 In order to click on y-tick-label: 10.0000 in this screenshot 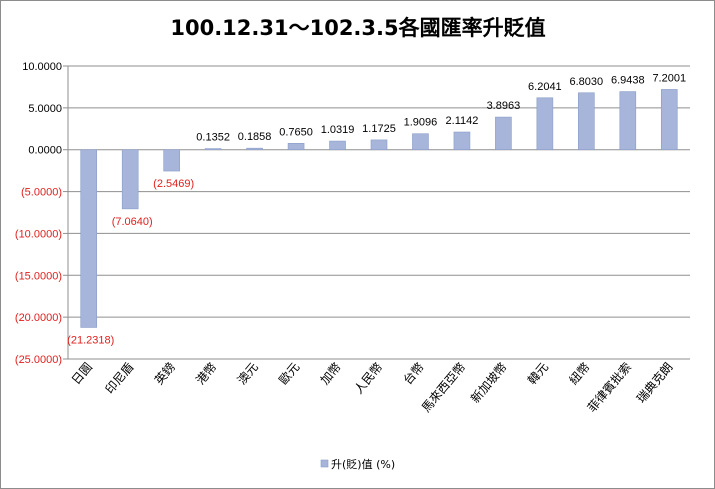, I will do `click(42, 67)`.